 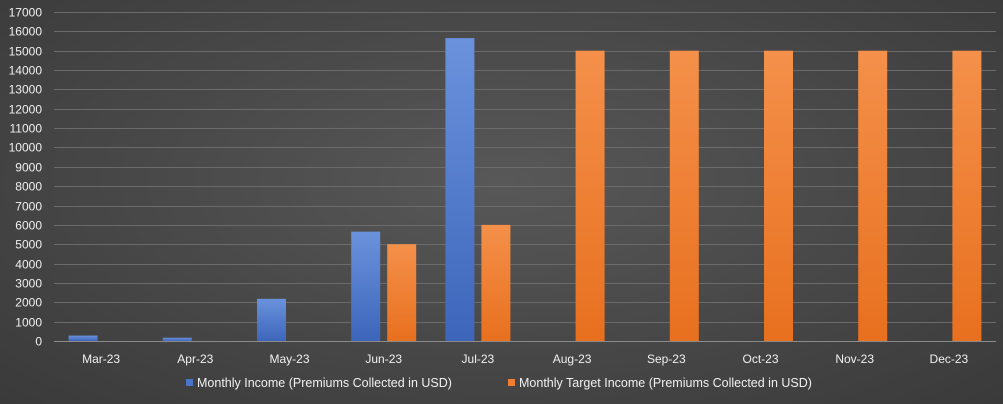 I want to click on y-tick-label: 4000, so click(x=28, y=265).